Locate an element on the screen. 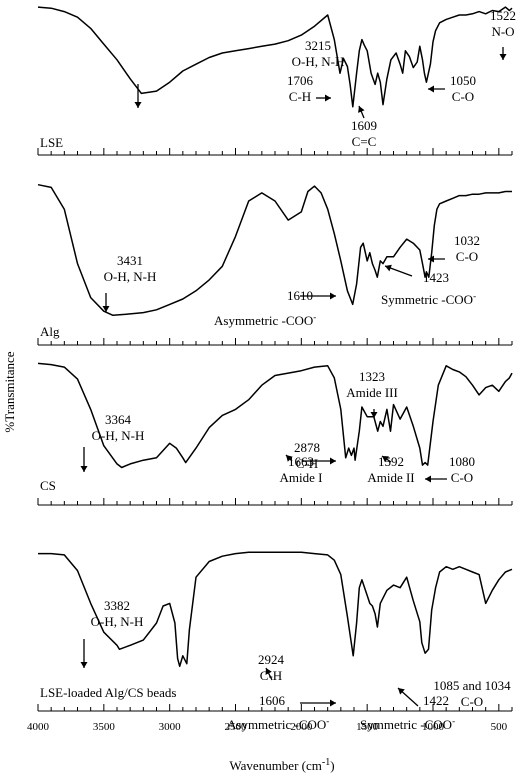  arrow-15-head is located at coordinates (428, 479).